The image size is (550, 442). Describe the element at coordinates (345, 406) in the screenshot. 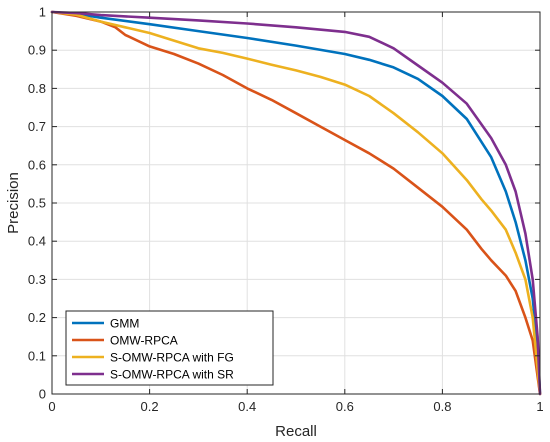

I see `x-tick-label: 0.6` at that location.